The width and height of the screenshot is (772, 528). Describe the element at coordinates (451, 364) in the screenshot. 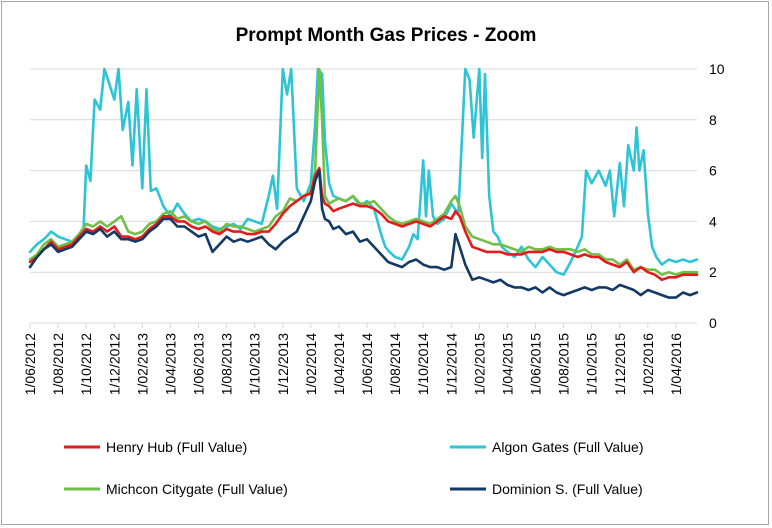

I see `x-tick-label: 1/12/2014` at that location.